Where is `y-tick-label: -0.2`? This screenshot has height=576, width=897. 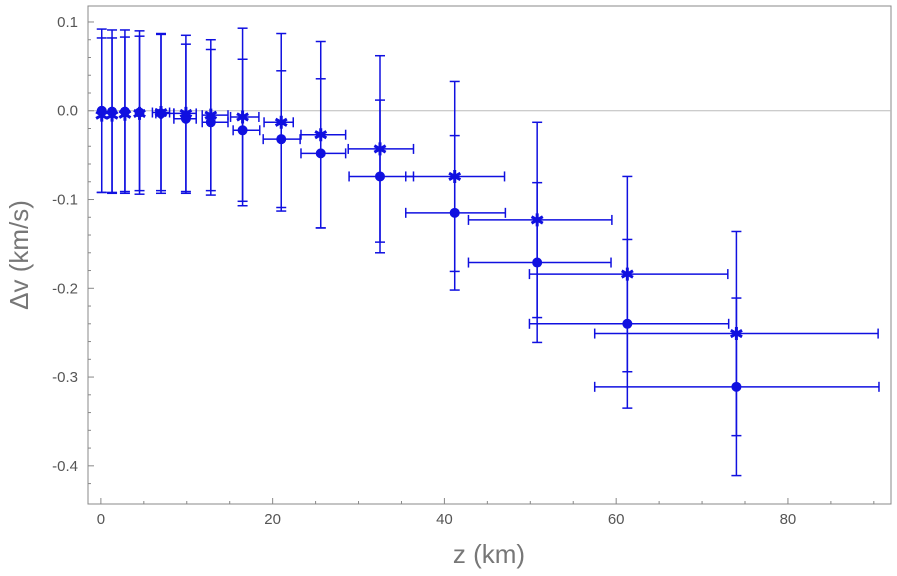
y-tick-label: -0.2 is located at coordinates (65, 288).